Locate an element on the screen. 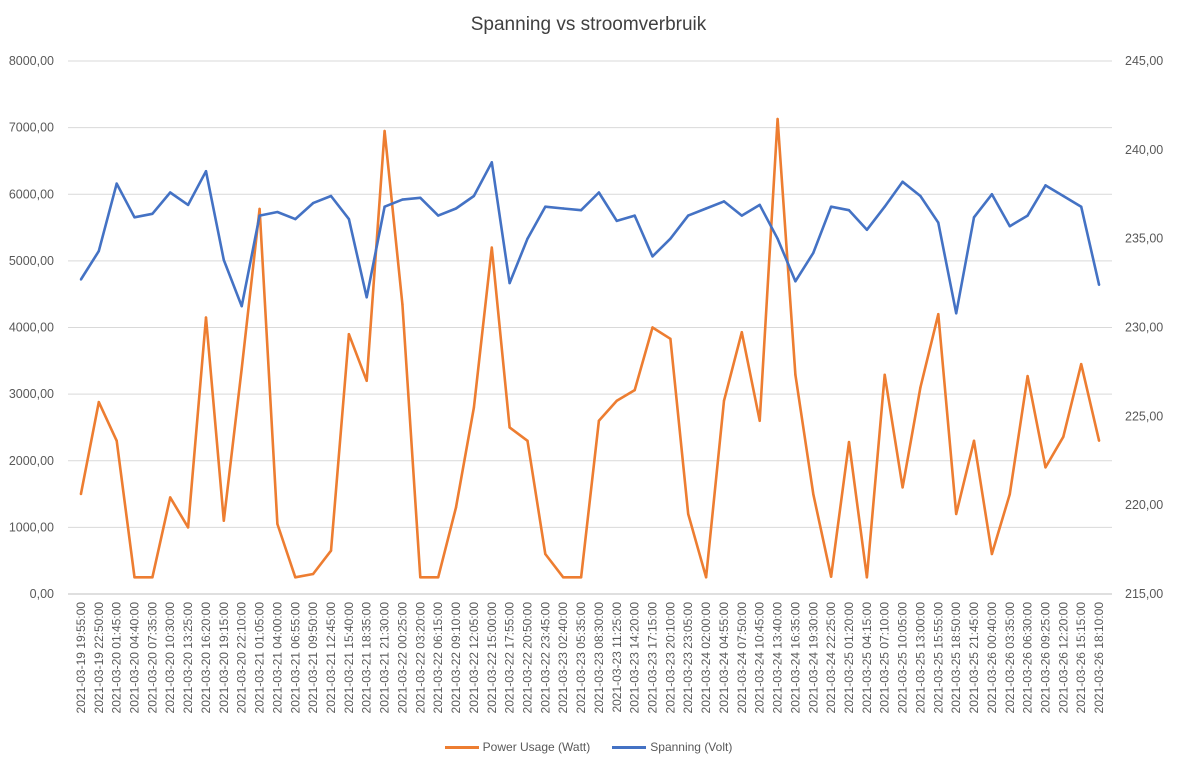 The image size is (1177, 766). x-tick-label: 2021-03-25 21:45:00 is located at coordinates (974, 658).